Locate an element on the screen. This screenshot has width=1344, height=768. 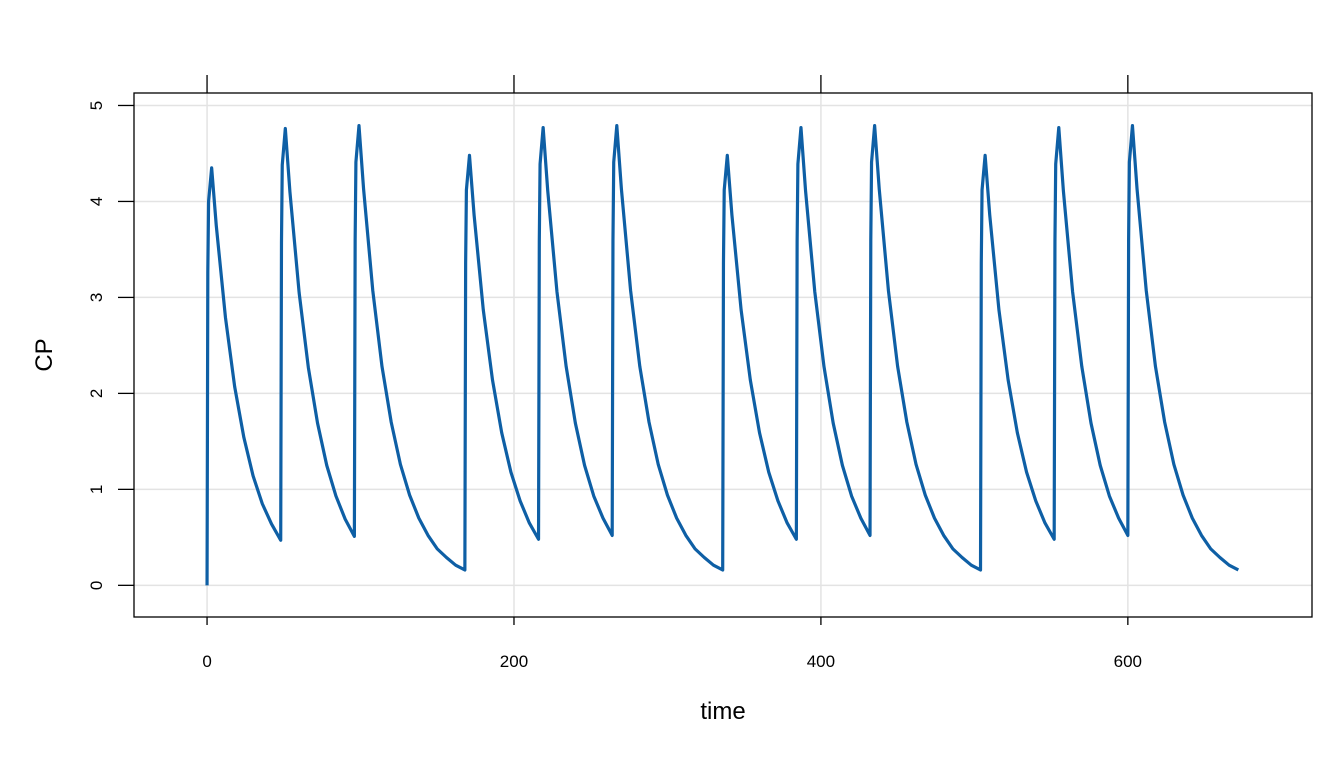
y-axis-label: CP is located at coordinates (44, 354).